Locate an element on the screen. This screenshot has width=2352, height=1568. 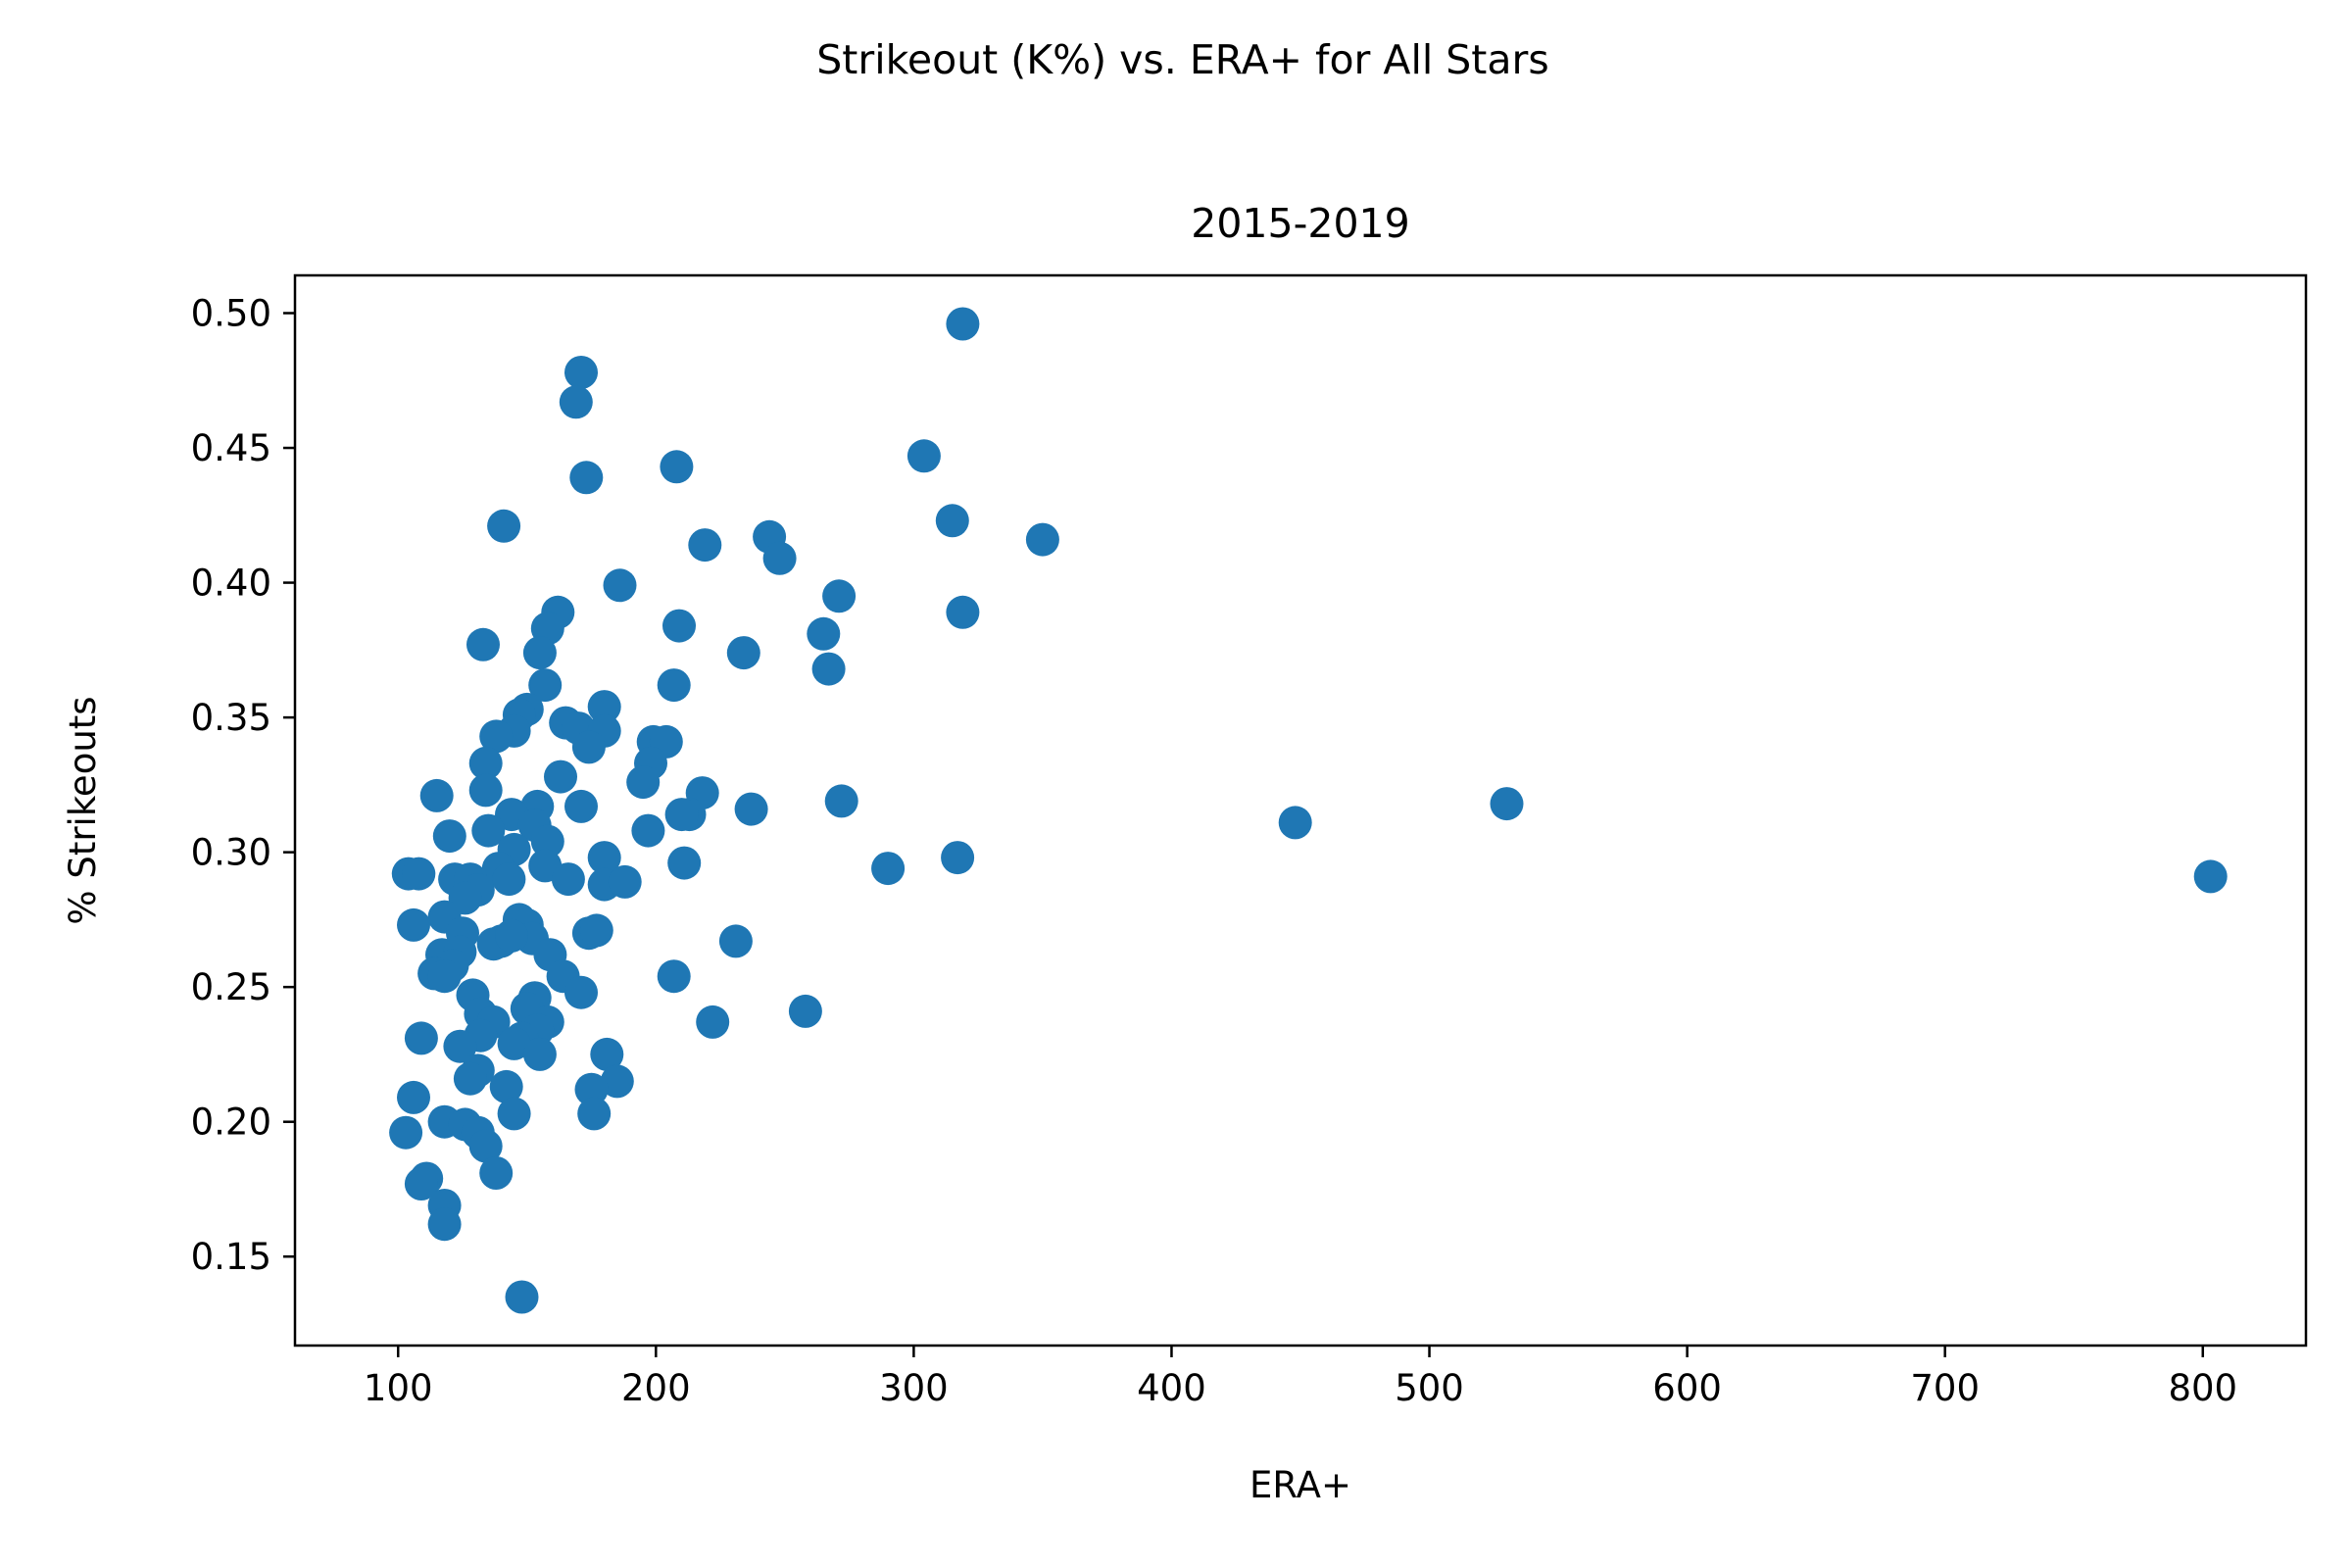
x-axis-ticks: 100 200 300 400 500 600 700 800 is located at coordinates (1300, 1377).